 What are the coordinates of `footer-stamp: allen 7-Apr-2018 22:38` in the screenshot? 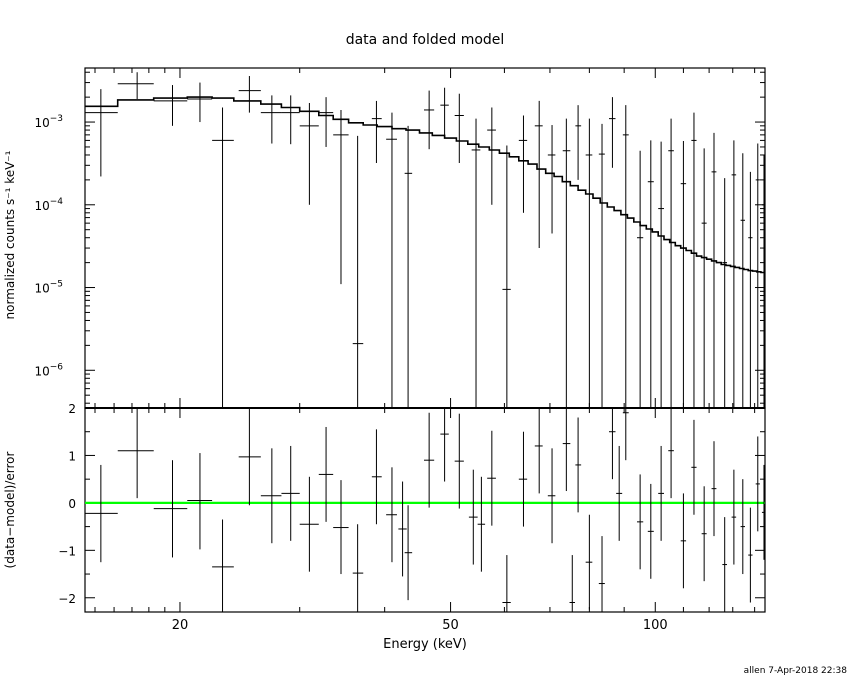 It's located at (796, 671).